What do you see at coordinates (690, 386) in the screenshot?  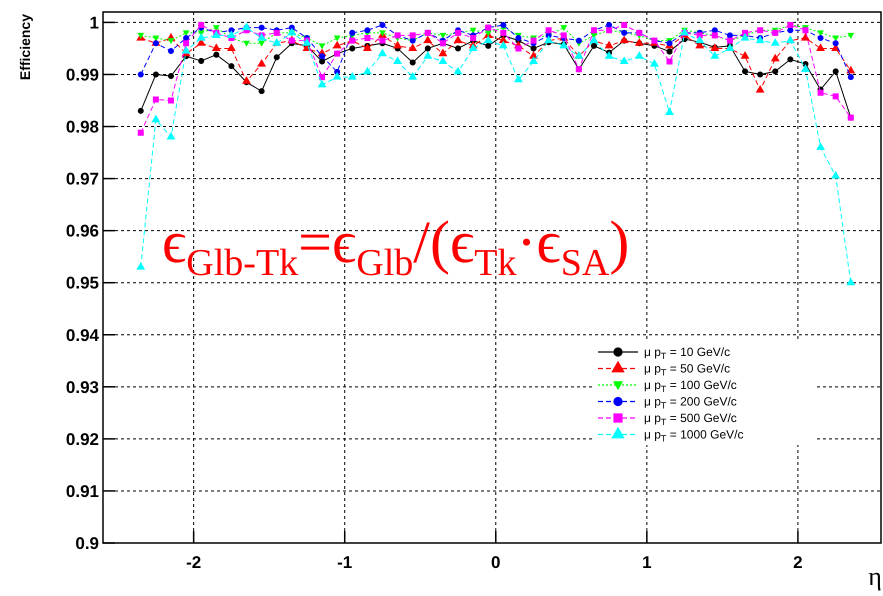 I see `legend-label: μ p$_{T}$ = 100 GeV/c` at bounding box center [690, 386].